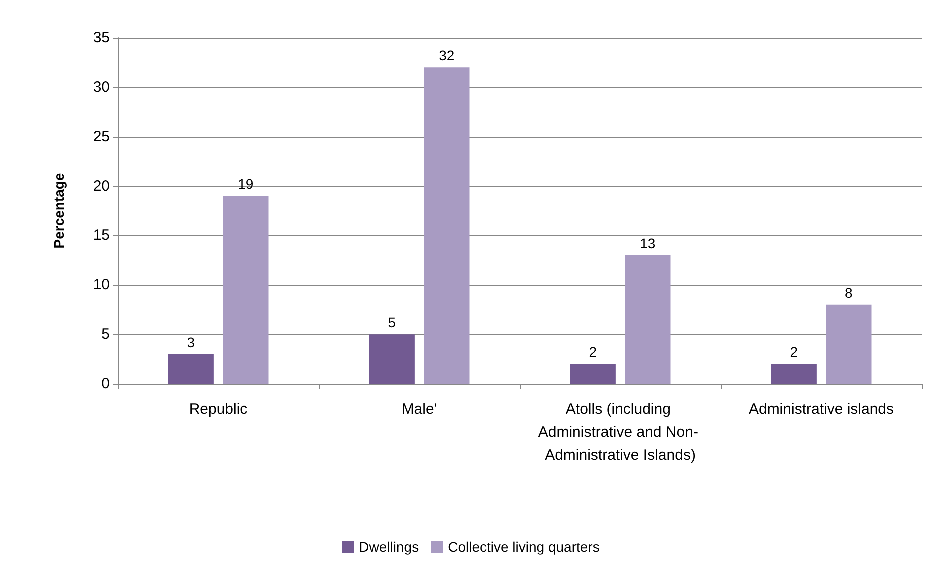  What do you see at coordinates (389, 547) in the screenshot?
I see `legend-label: Dwellings` at bounding box center [389, 547].